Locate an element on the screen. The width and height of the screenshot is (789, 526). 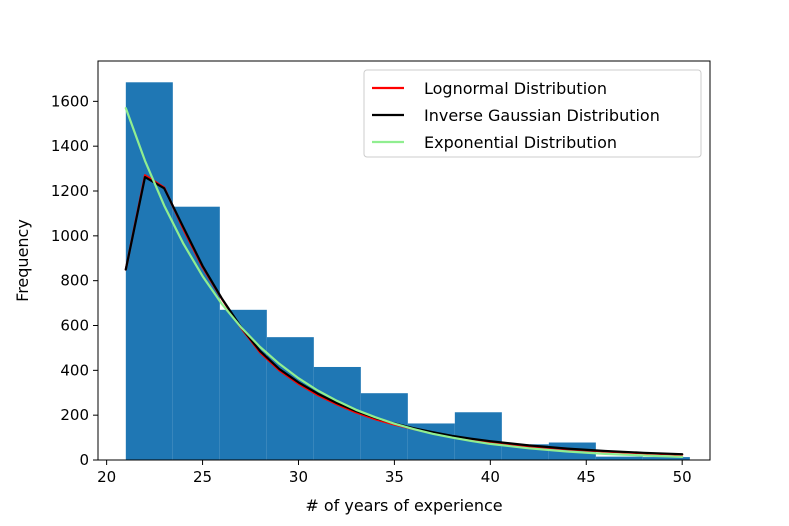
x-tick-label: 20 is located at coordinates (106, 477).